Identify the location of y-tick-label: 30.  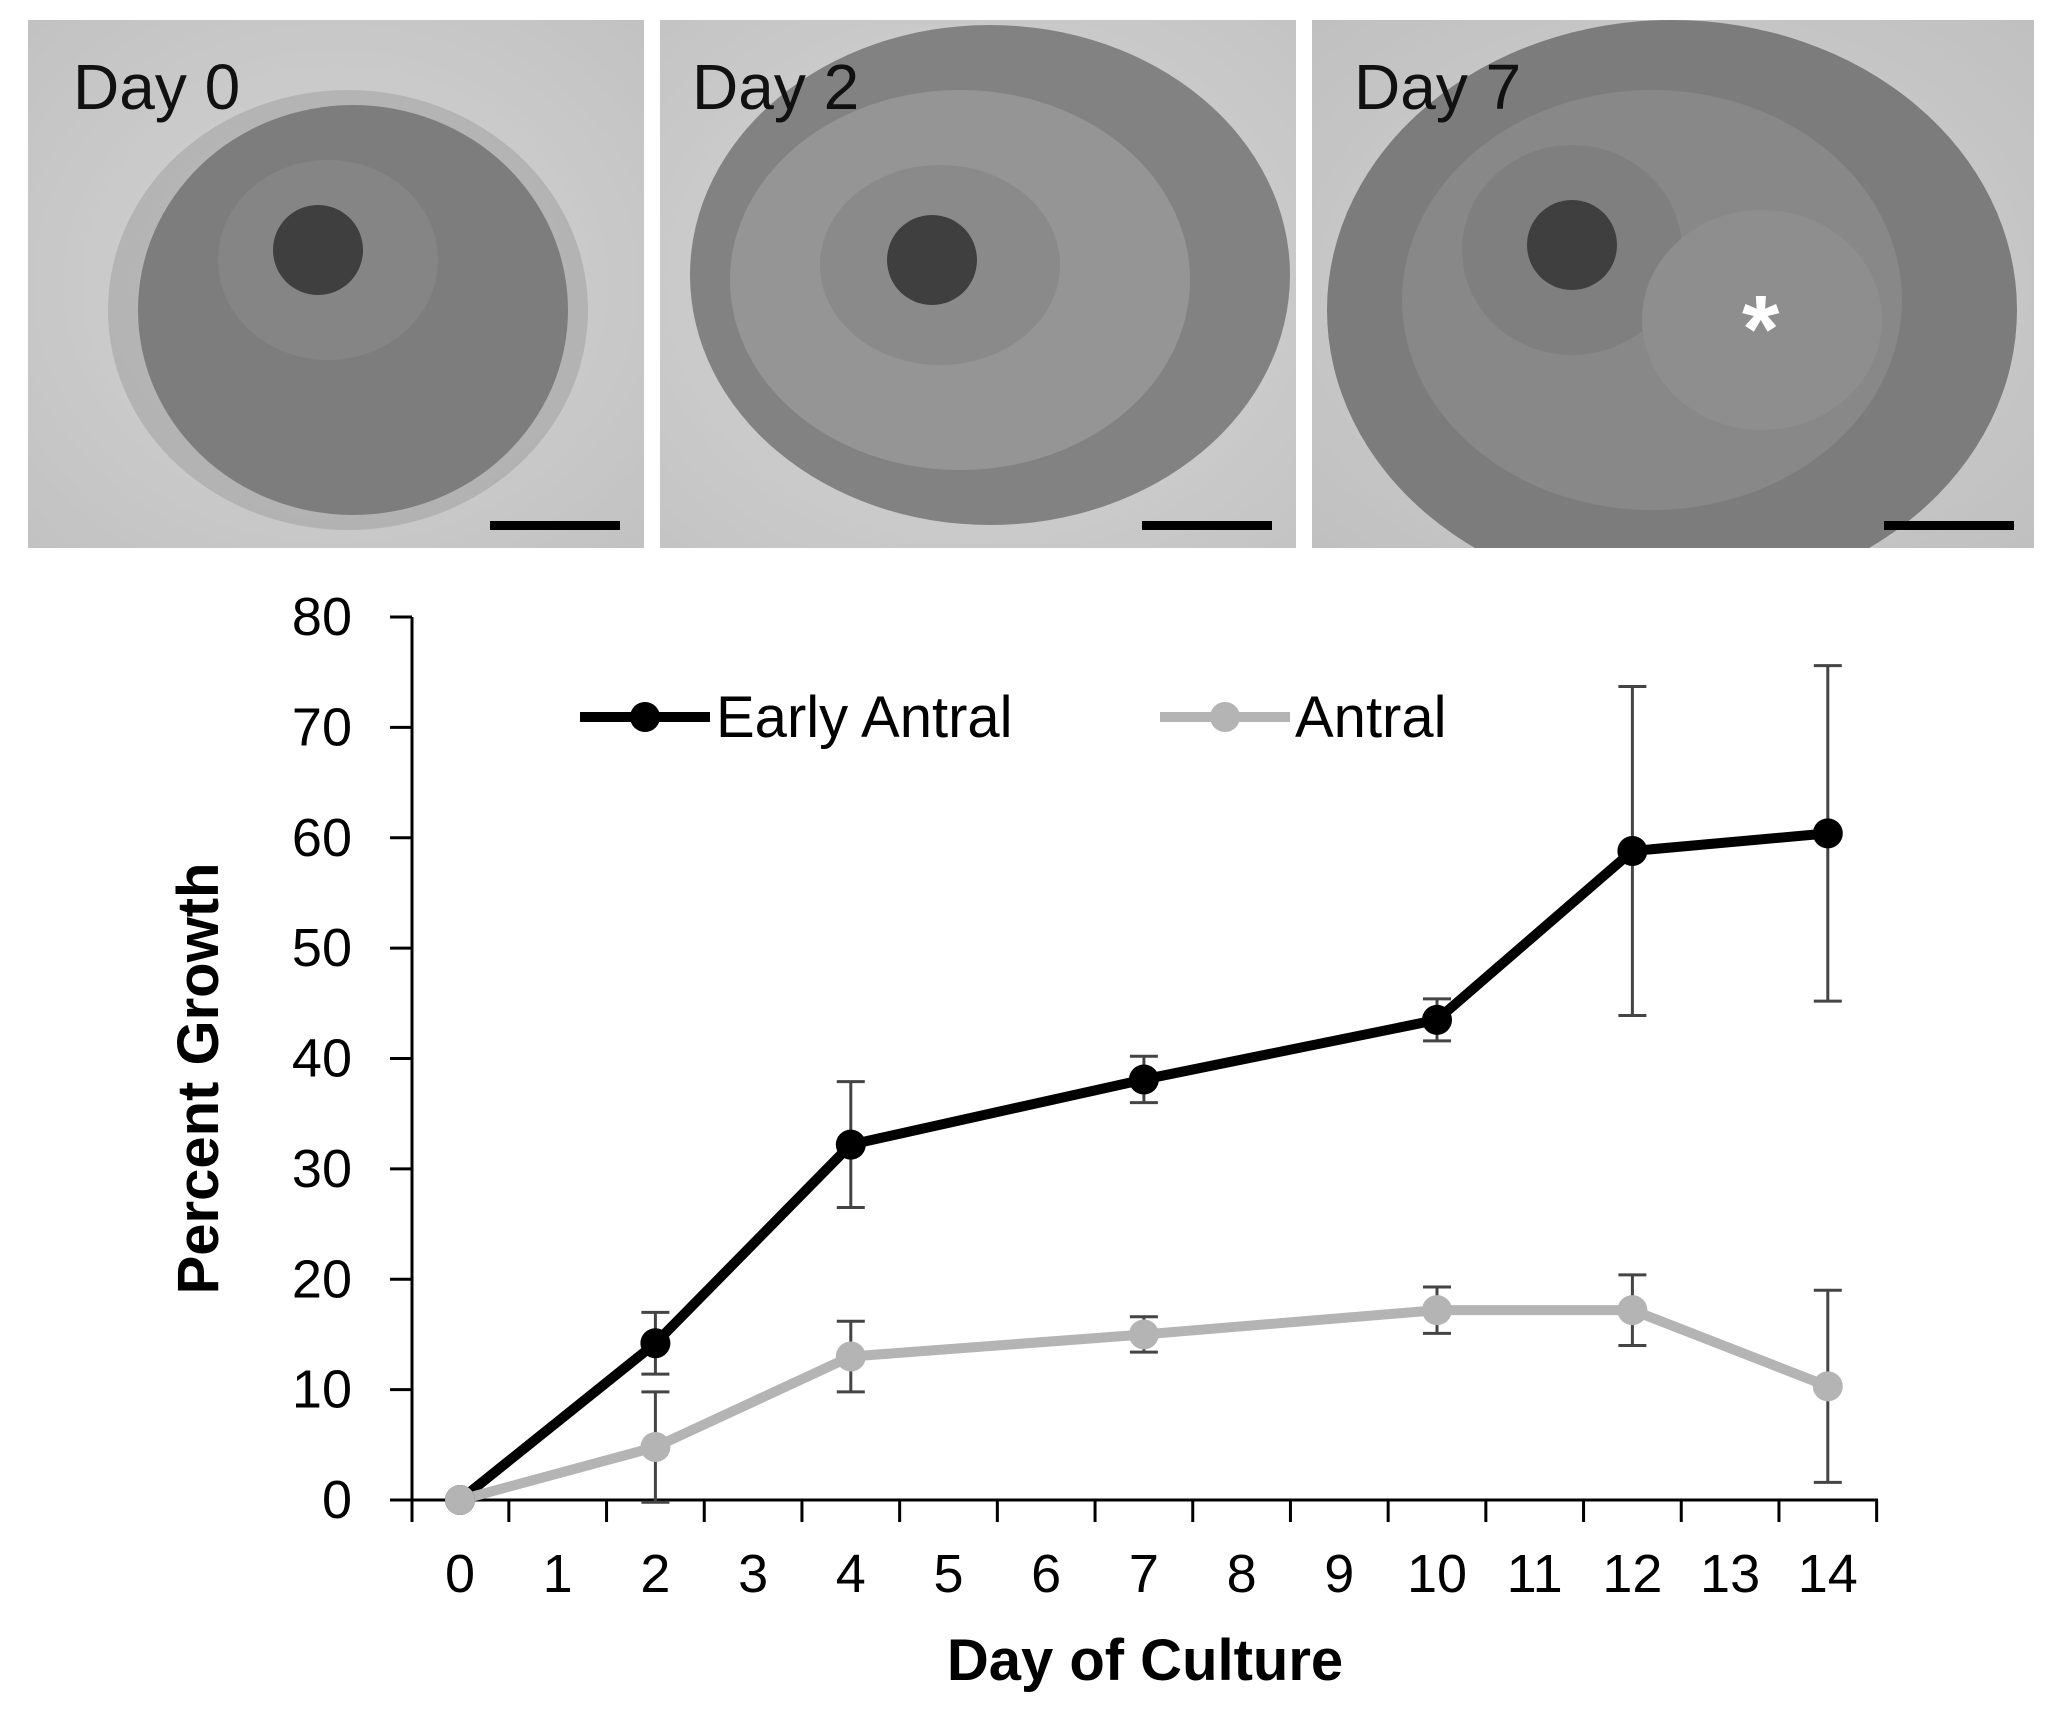
(322, 1169).